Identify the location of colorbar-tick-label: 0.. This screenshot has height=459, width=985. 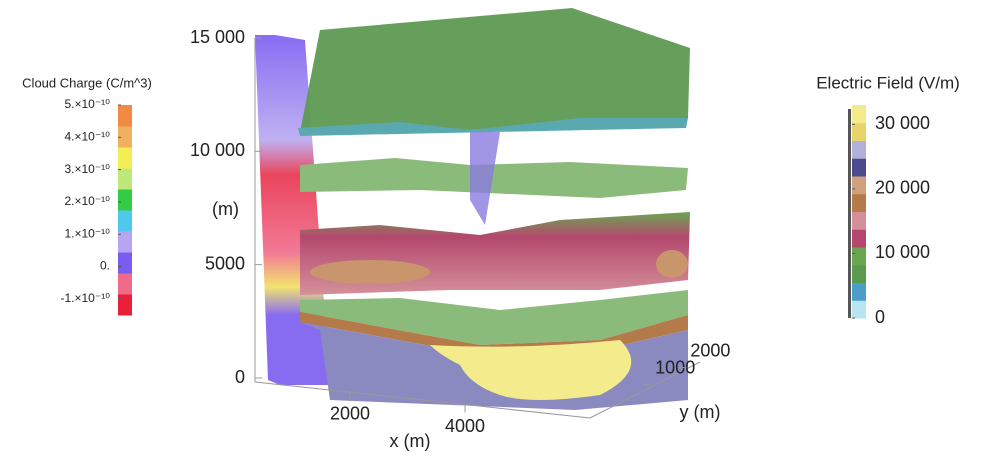
(105, 266).